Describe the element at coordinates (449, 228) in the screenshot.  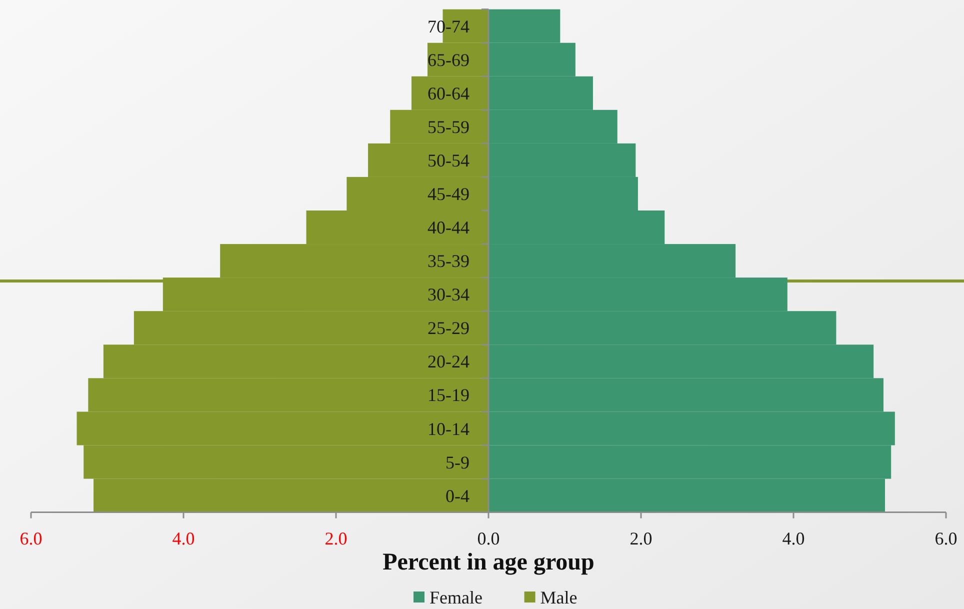
I see `y-tick-label: 40-44` at that location.